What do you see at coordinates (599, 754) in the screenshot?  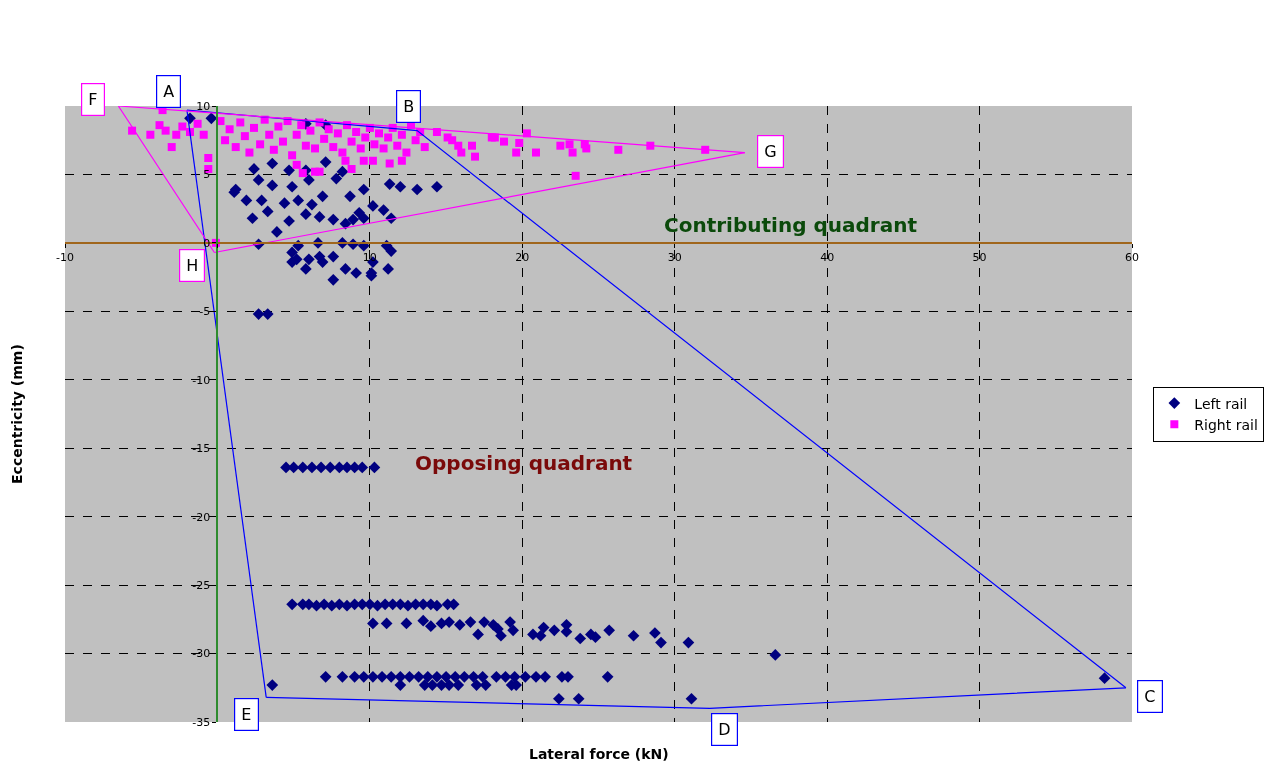 I see `x-axis-title: Lateral force (kN)` at bounding box center [599, 754].